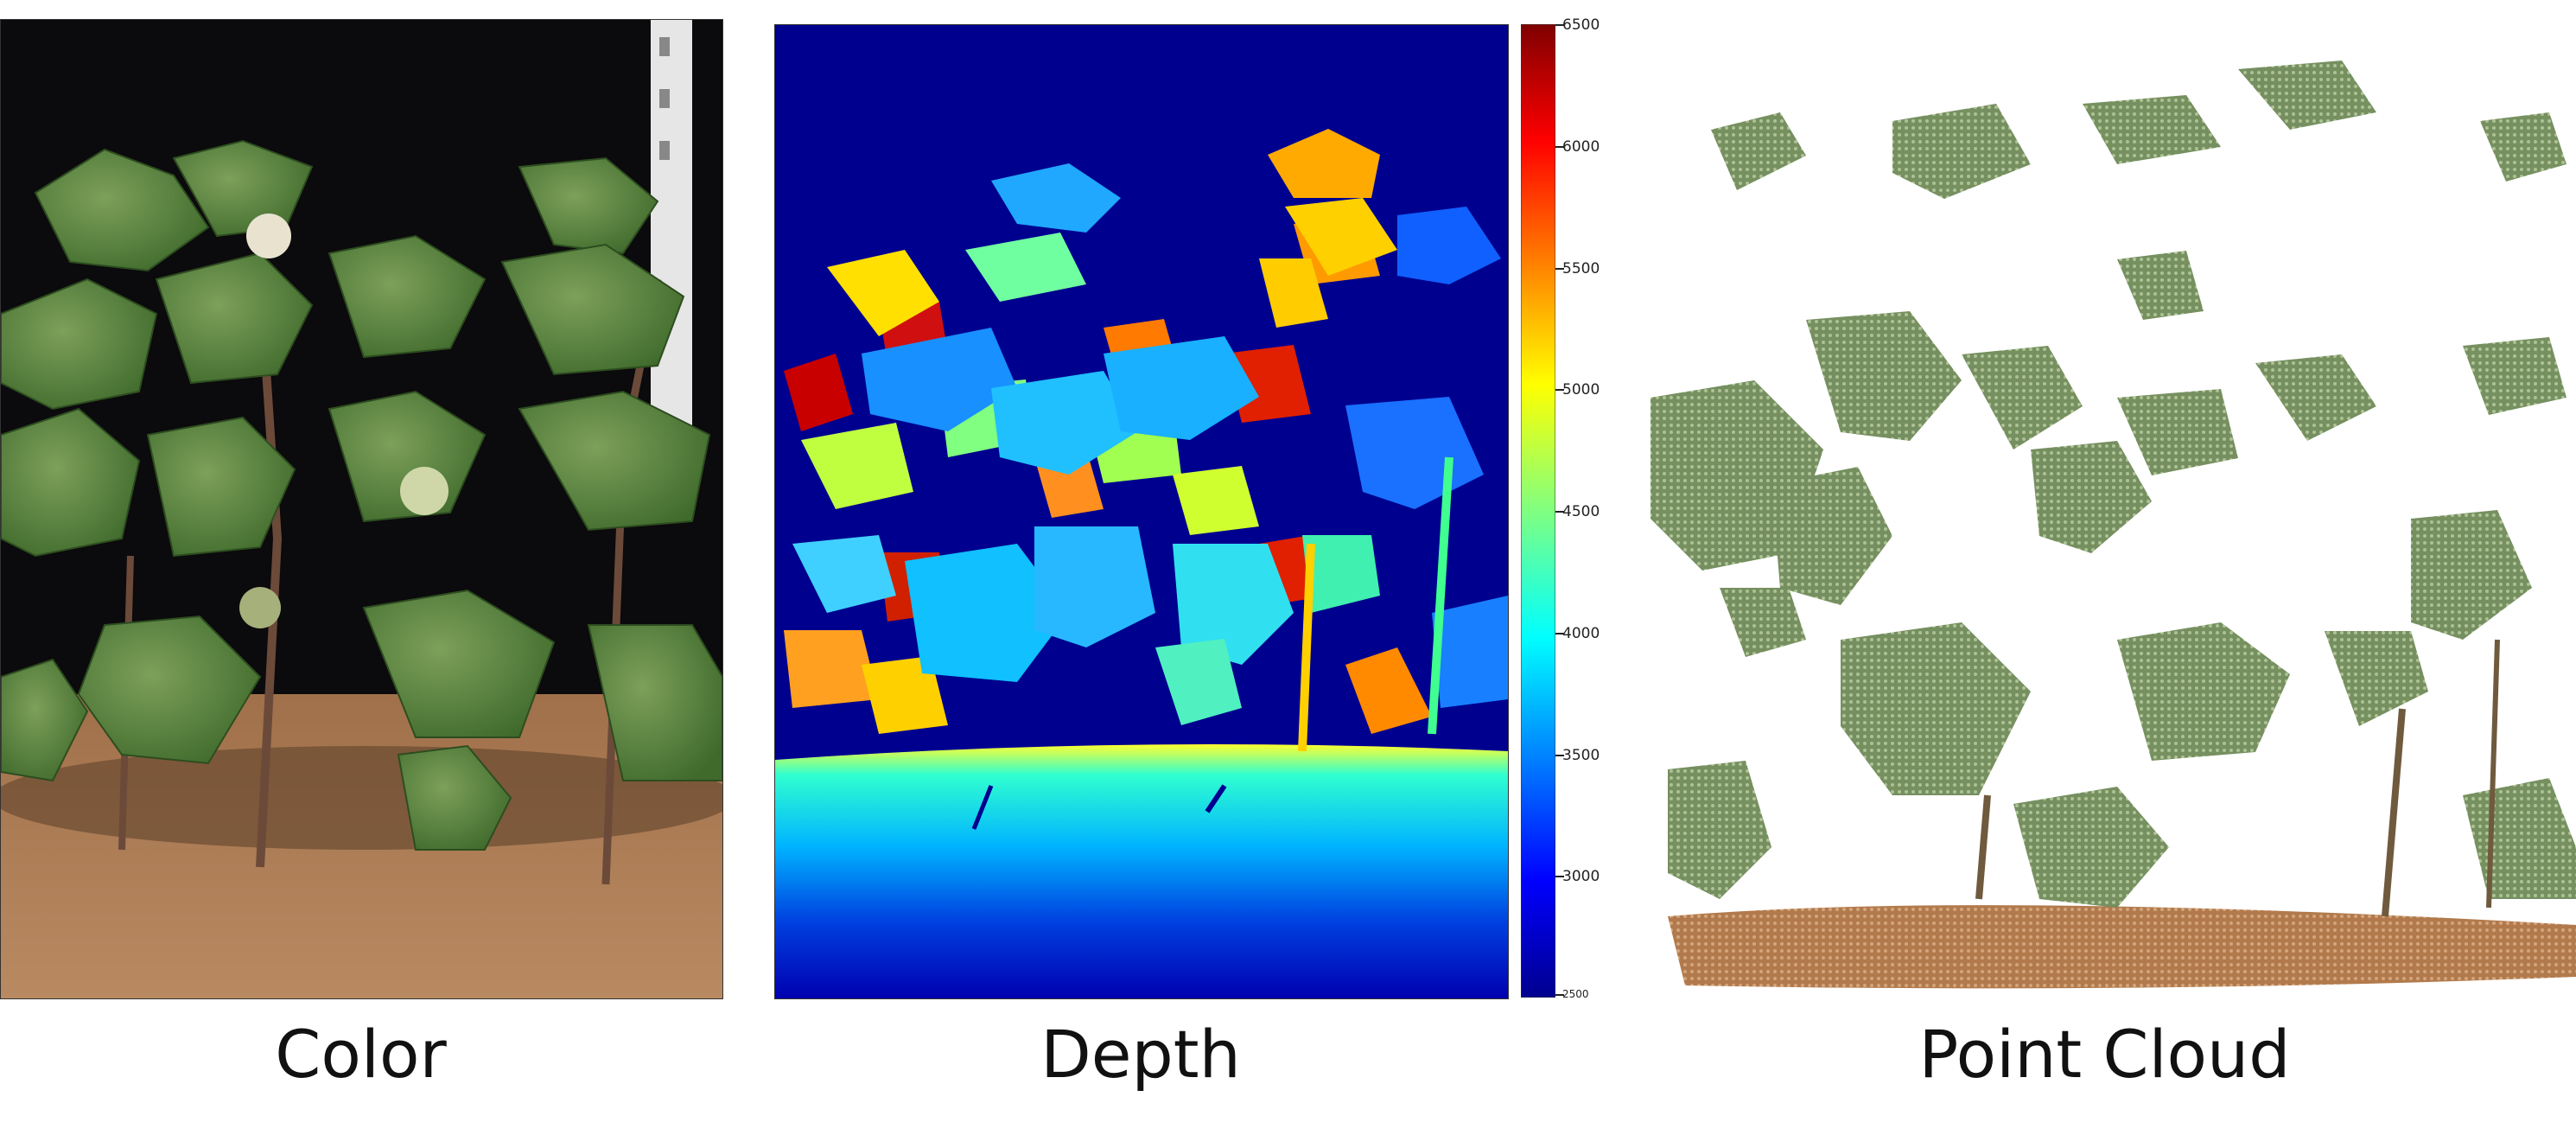 This screenshot has width=2576, height=1135. Describe the element at coordinates (1141, 1054) in the screenshot. I see `caption-depth: Depth` at that location.